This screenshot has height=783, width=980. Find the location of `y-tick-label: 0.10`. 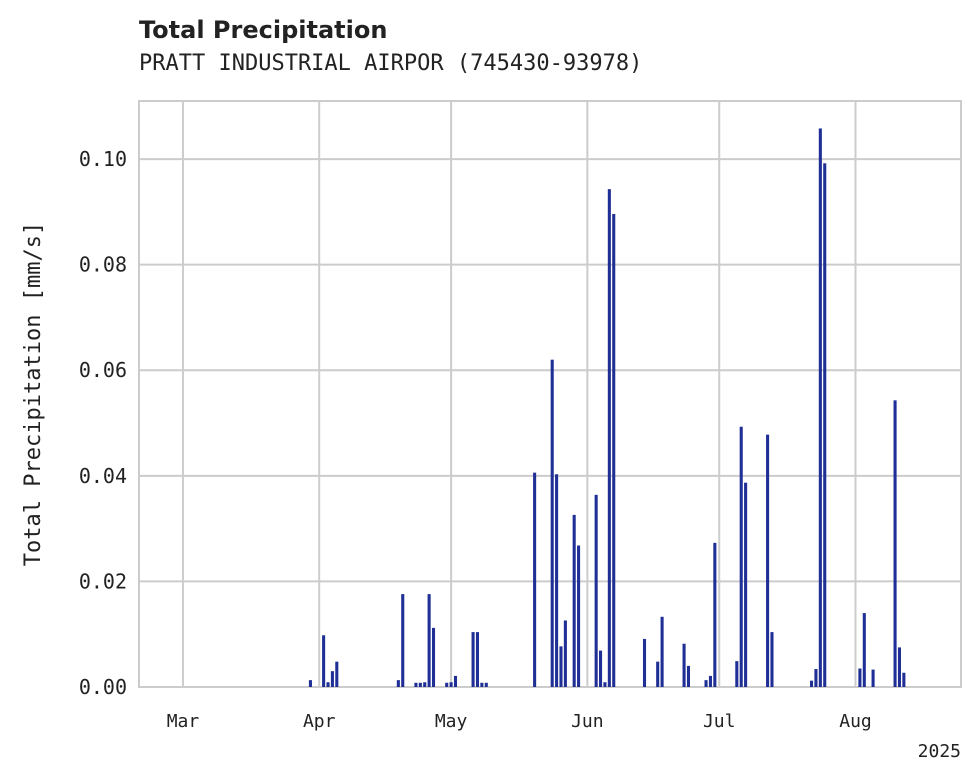

y-tick-label: 0.10 is located at coordinates (103, 159).